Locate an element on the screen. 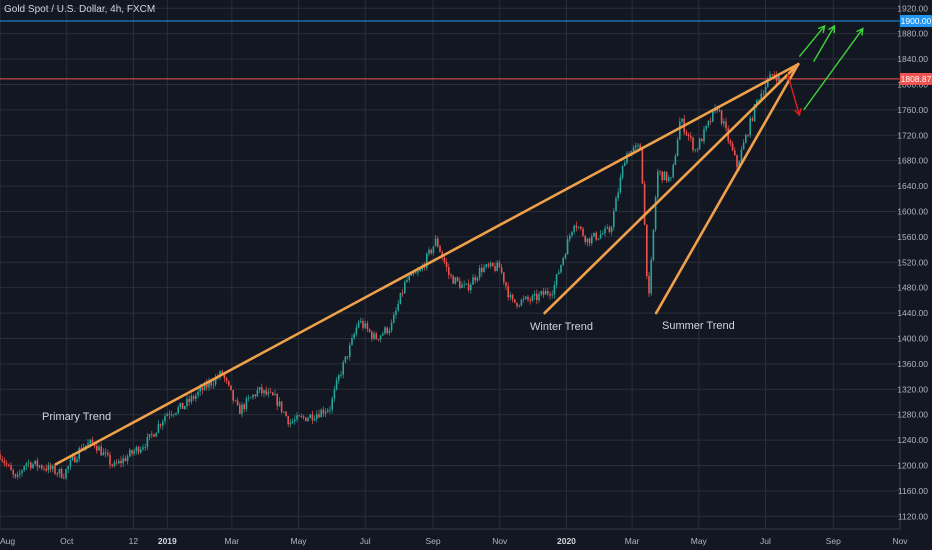  time-tick-label: 2020 is located at coordinates (566, 541).